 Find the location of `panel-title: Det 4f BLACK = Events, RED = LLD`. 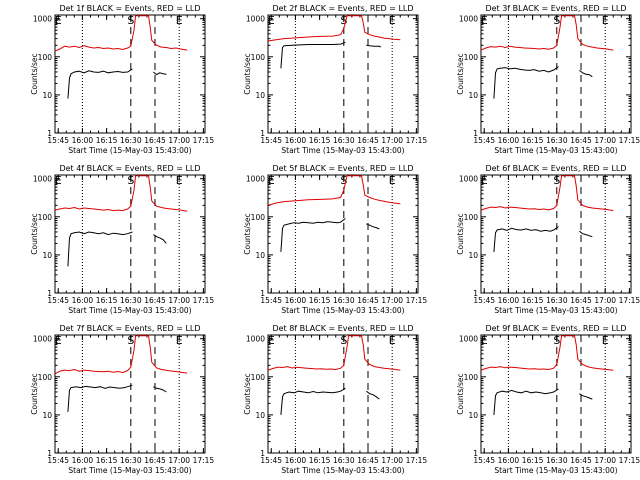

panel-title: Det 4f BLACK = Events, RED = LLD is located at coordinates (129, 168).